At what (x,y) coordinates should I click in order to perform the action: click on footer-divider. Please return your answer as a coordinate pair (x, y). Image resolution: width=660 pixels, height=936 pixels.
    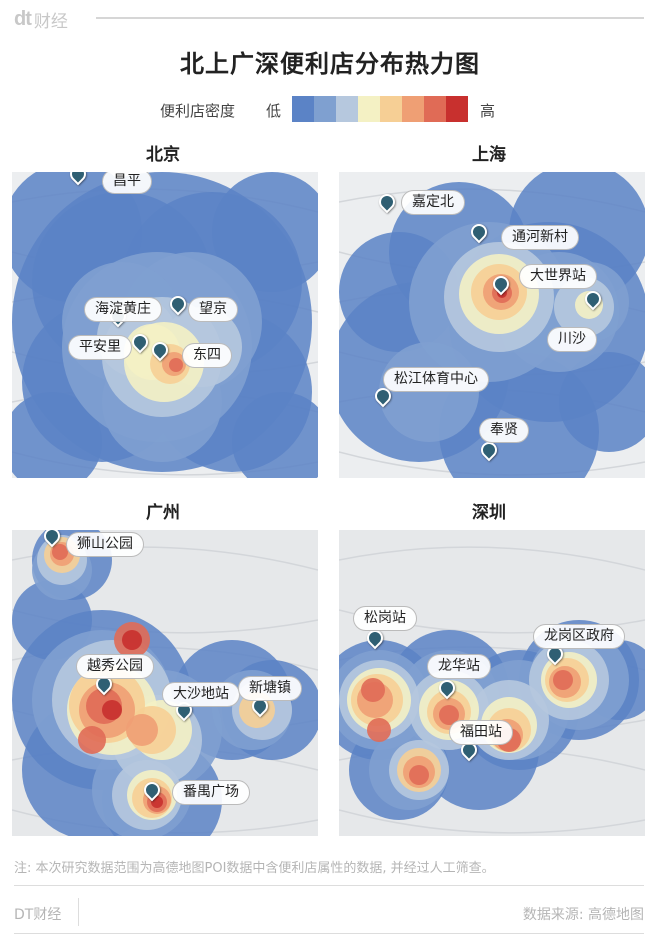
    Looking at the image, I should click on (329, 885).